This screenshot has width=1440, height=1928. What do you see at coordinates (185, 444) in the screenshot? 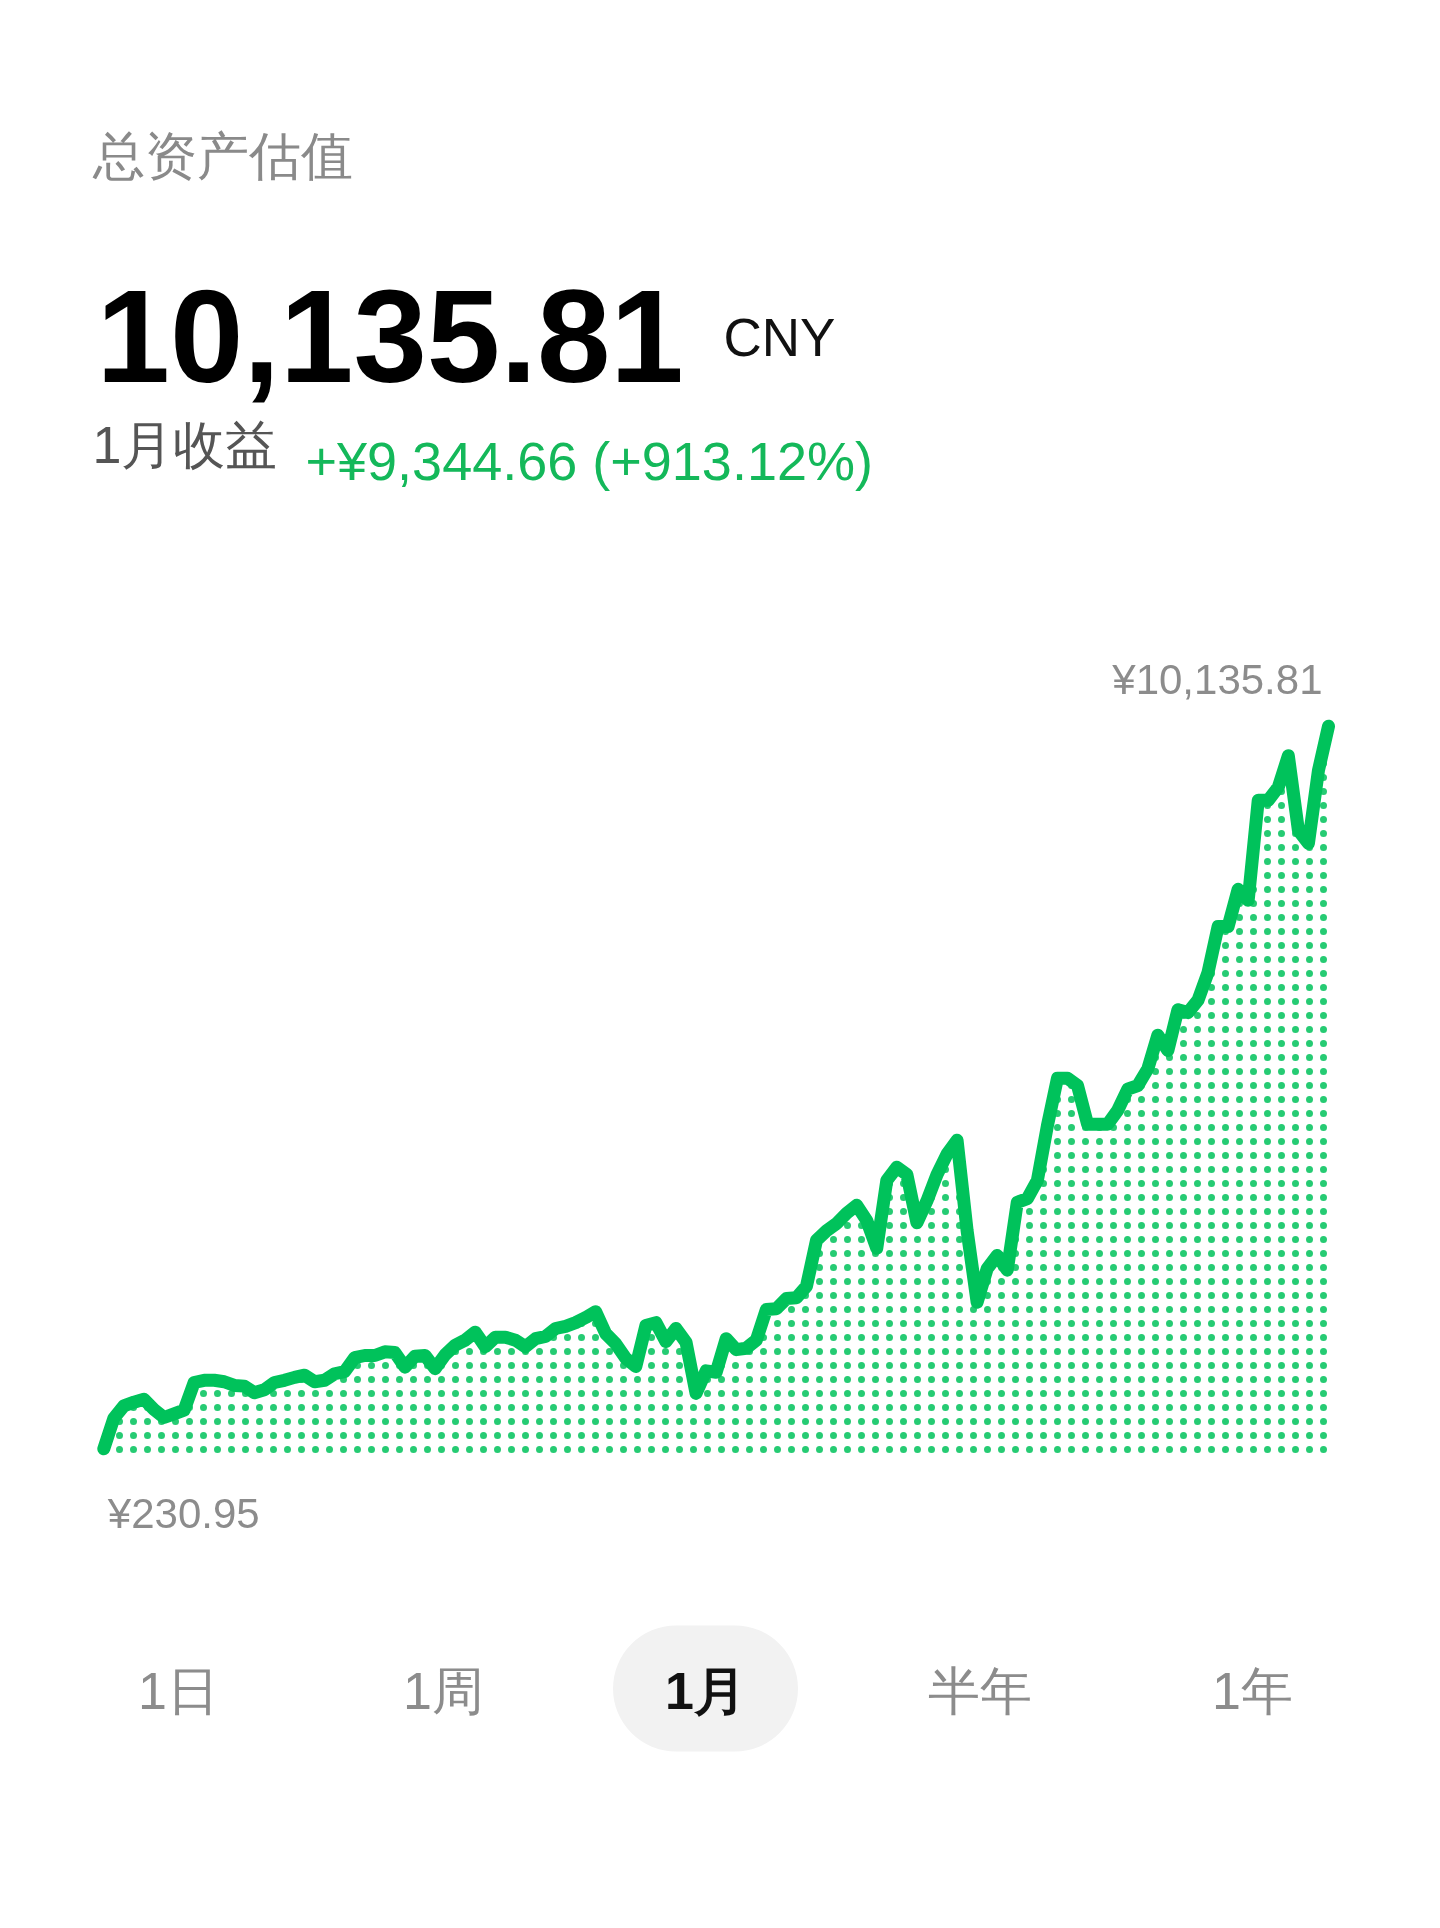
I see `text: 1月收益` at bounding box center [185, 444].